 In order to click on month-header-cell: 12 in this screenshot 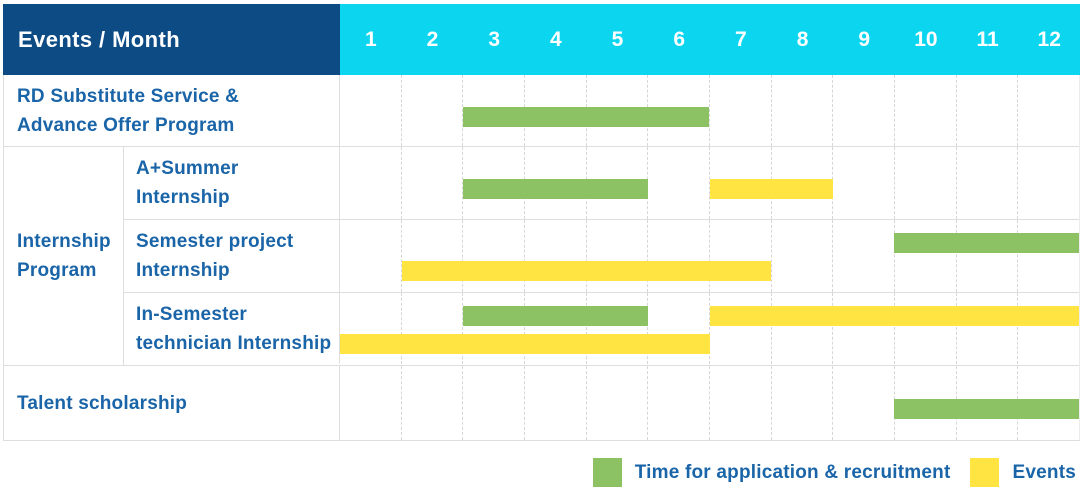, I will do `click(1049, 39)`.